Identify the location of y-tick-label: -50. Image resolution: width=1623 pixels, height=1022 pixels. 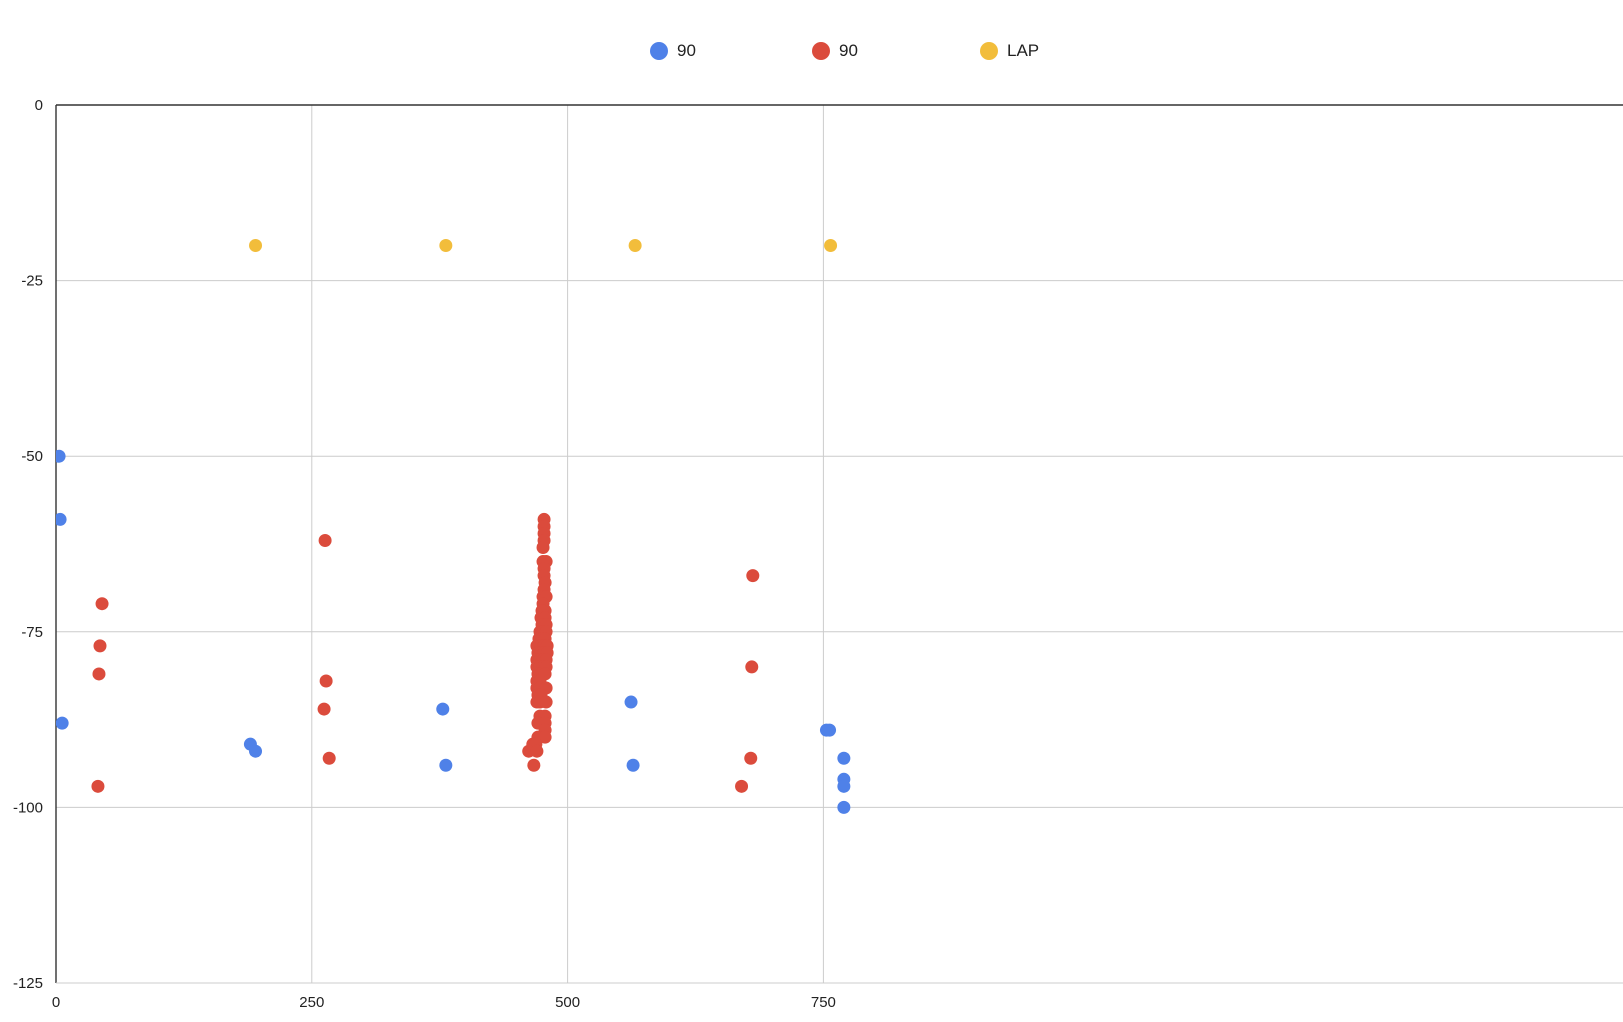
(32, 456).